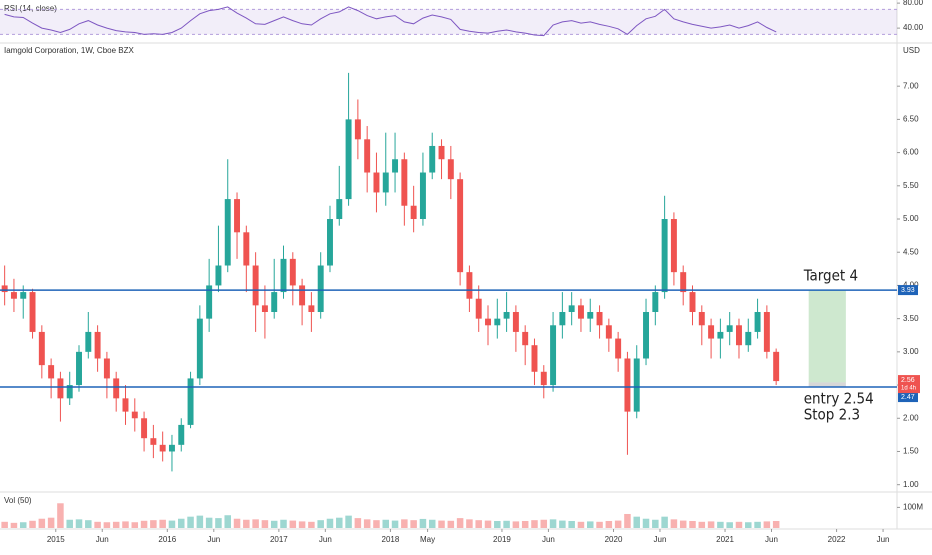 The width and height of the screenshot is (932, 555). Describe the element at coordinates (725, 539) in the screenshot. I see `x-tick-label: 2021` at that location.